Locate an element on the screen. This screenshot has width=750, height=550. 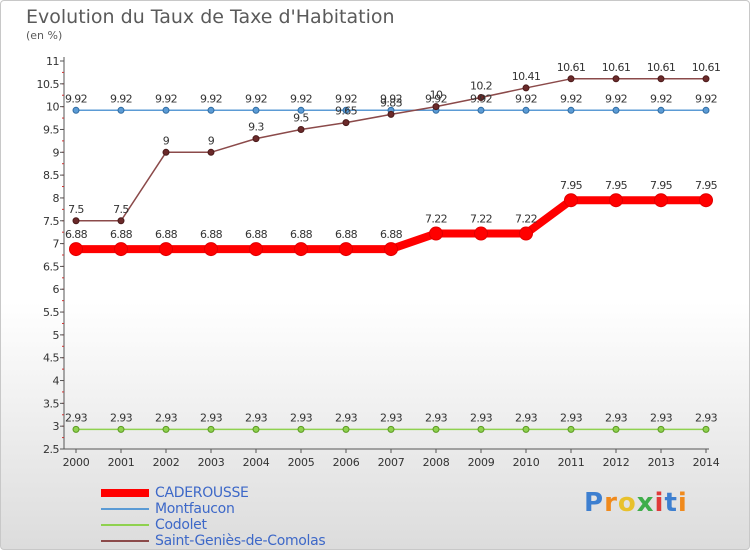
logo-letter: x is located at coordinates (645, 503).